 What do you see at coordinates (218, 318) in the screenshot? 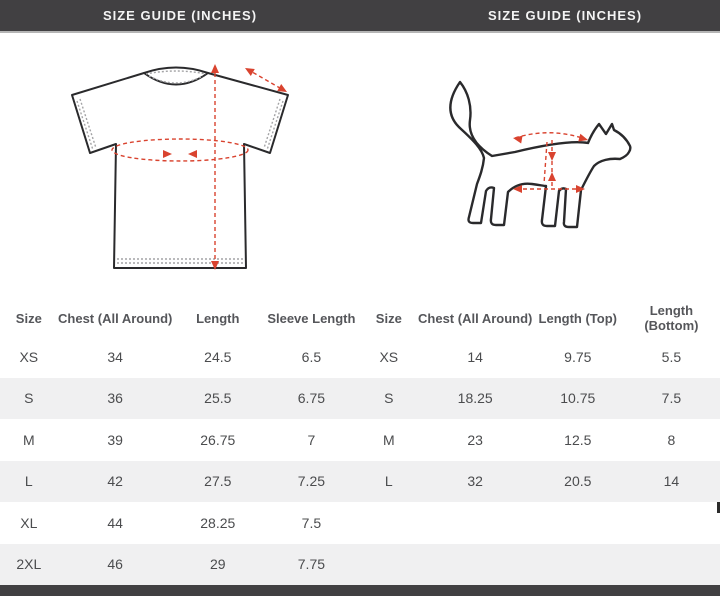
I see `column-header: Length` at bounding box center [218, 318].